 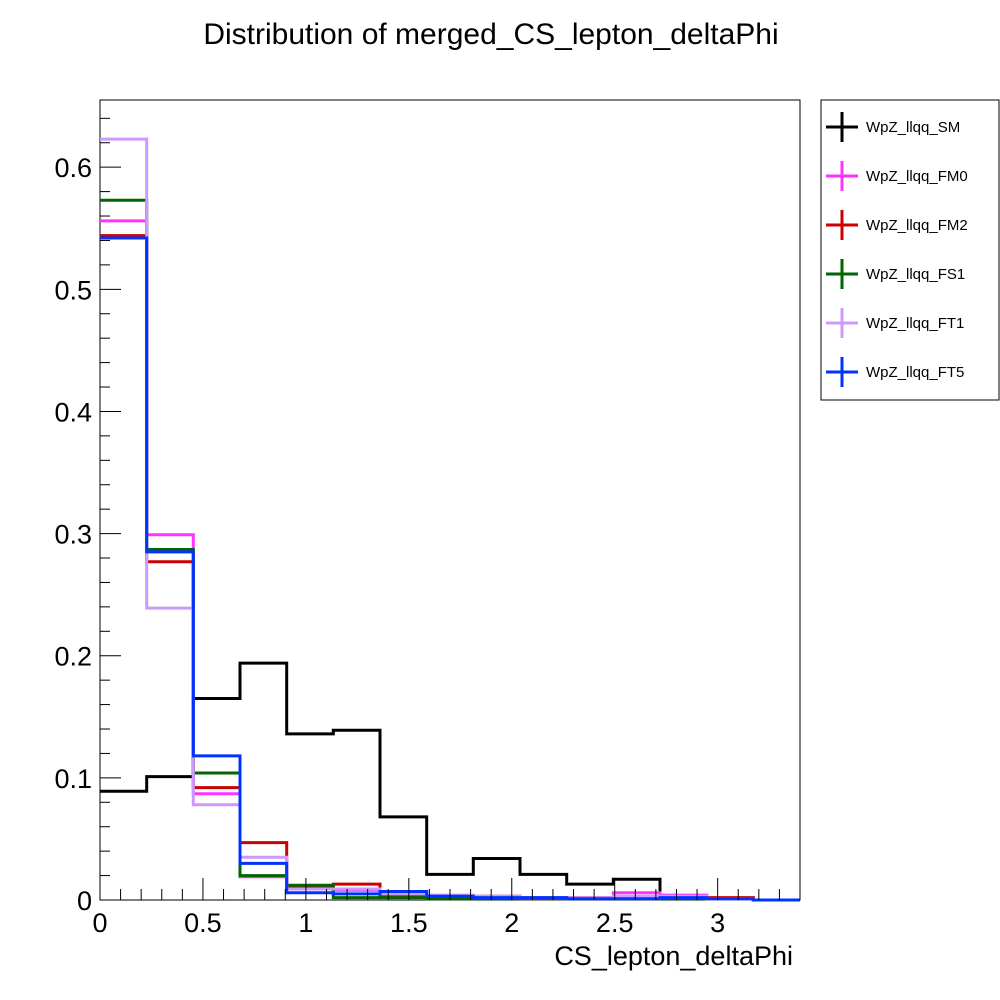 What do you see at coordinates (917, 225) in the screenshot?
I see `legend-label: WpZ_llqq_FM2` at bounding box center [917, 225].